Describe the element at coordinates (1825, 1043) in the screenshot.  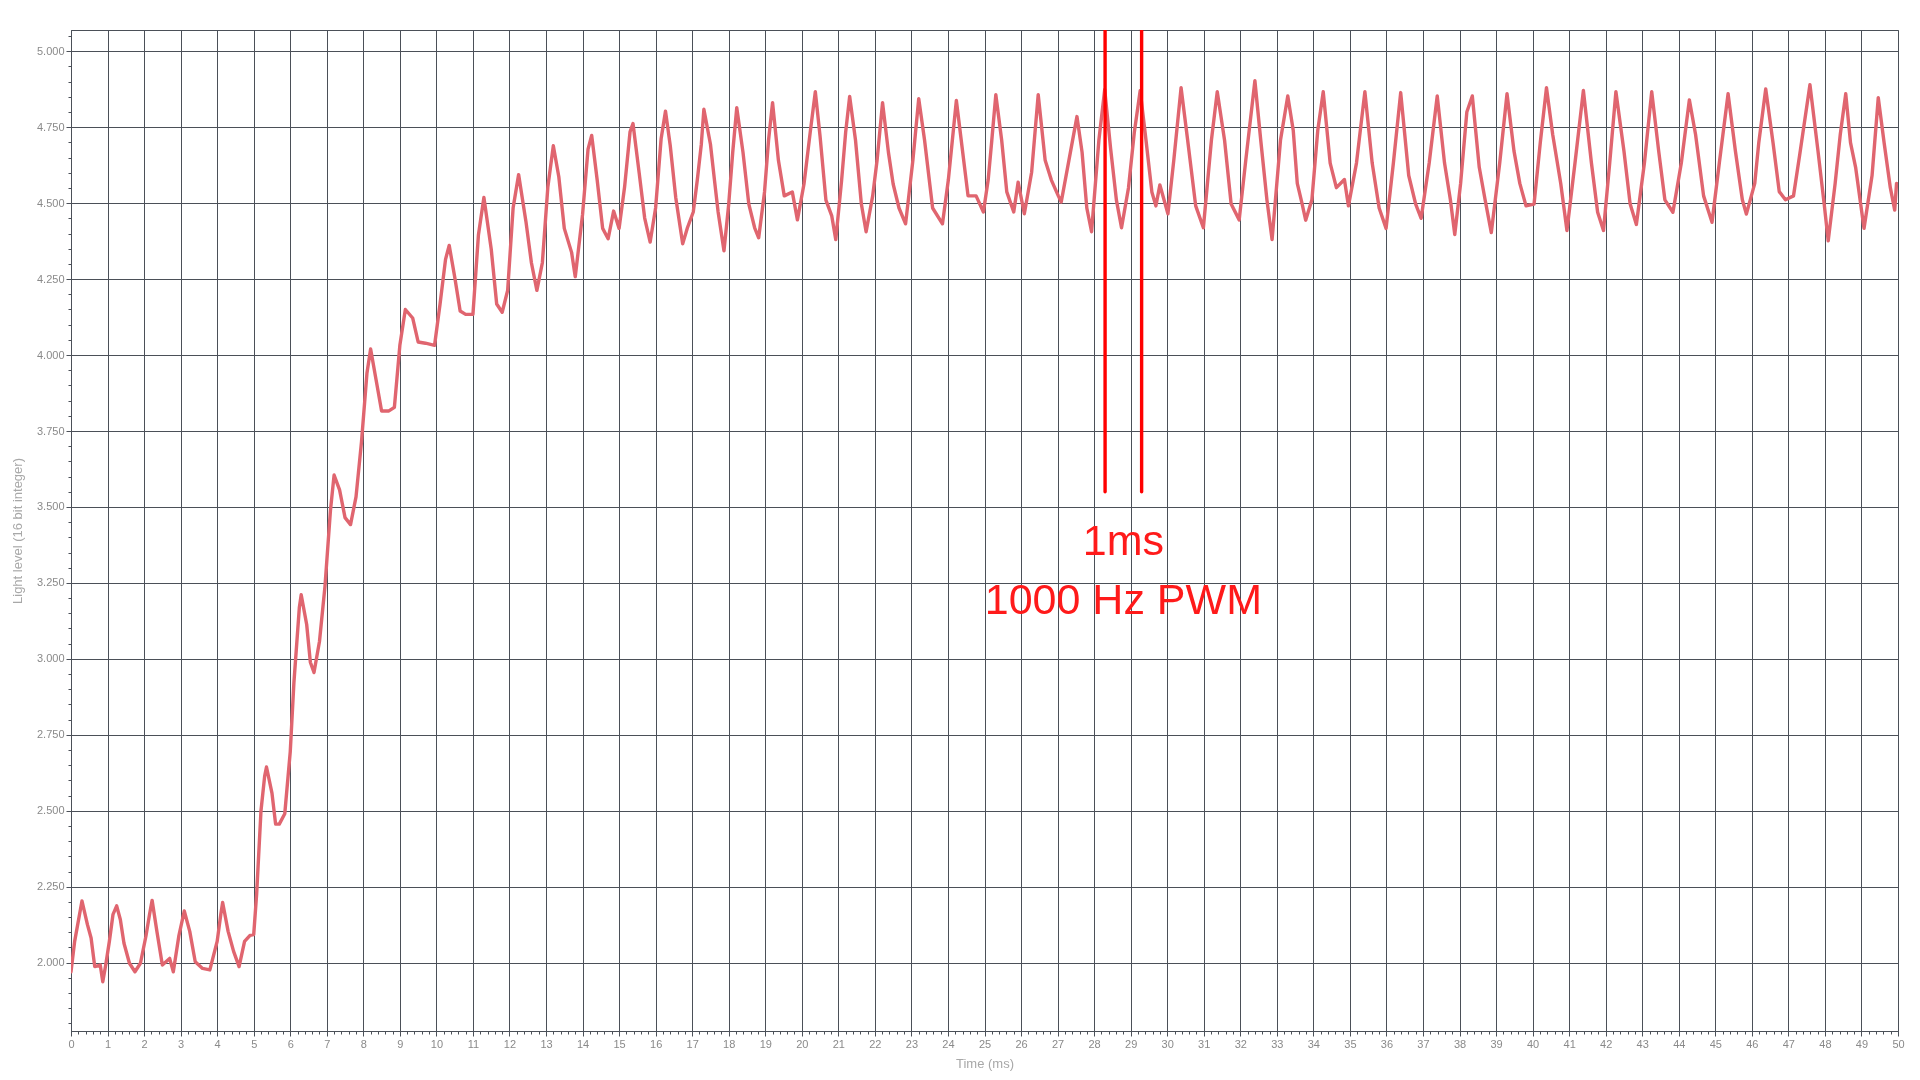
I see `x-tick-label: 48` at that location.